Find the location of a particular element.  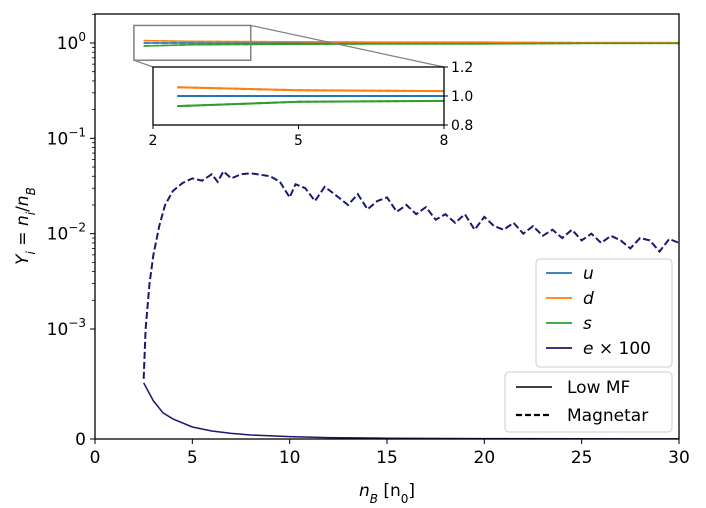

y-axis: 0 10⁻³ 10⁻² 10⁻¹ 10⁰ is located at coordinates (71, 231).